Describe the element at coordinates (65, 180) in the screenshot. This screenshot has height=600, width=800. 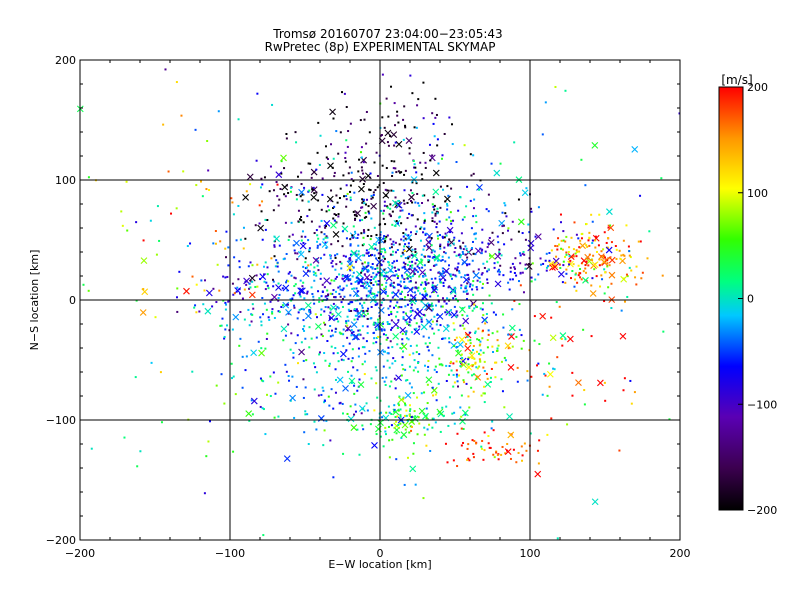
I see `y-tick-label: 100` at that location.